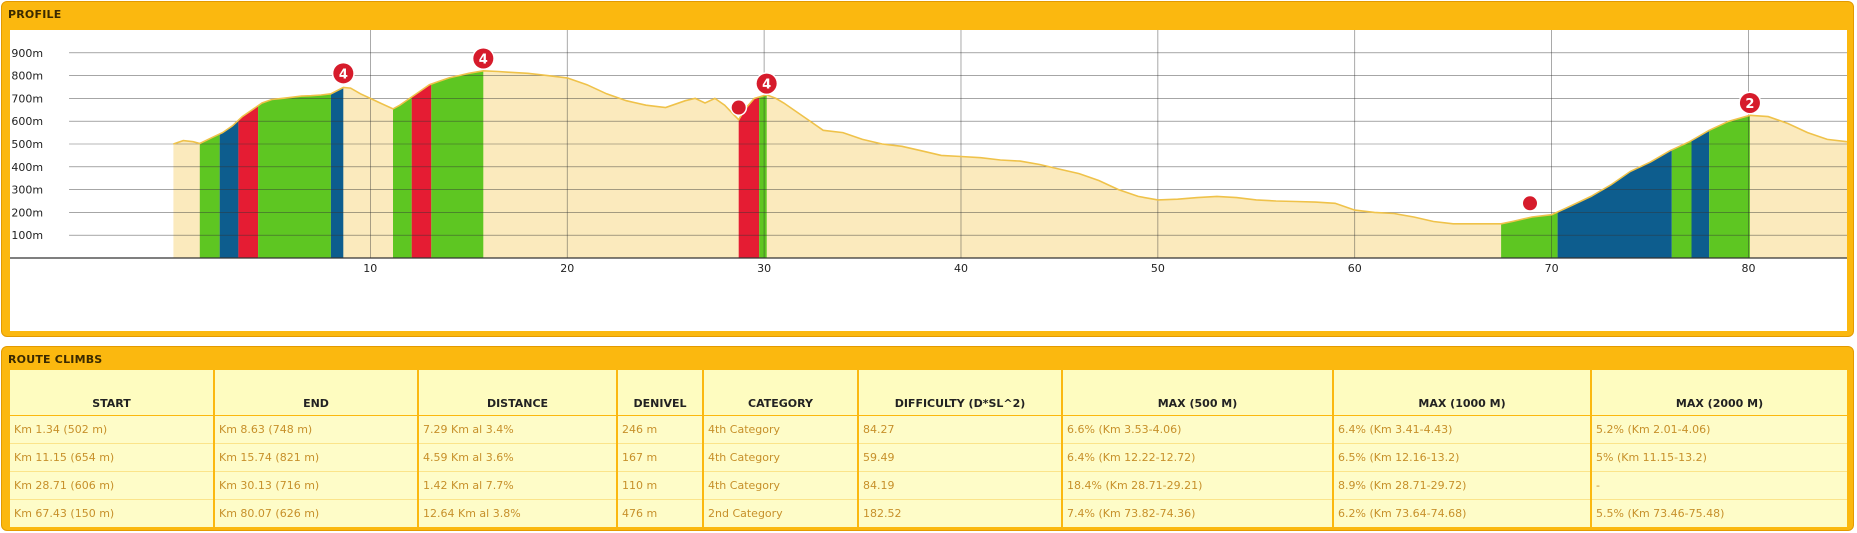 The image size is (1857, 533). What do you see at coordinates (27, 144) in the screenshot?
I see `y-tick-label: 500m` at bounding box center [27, 144].